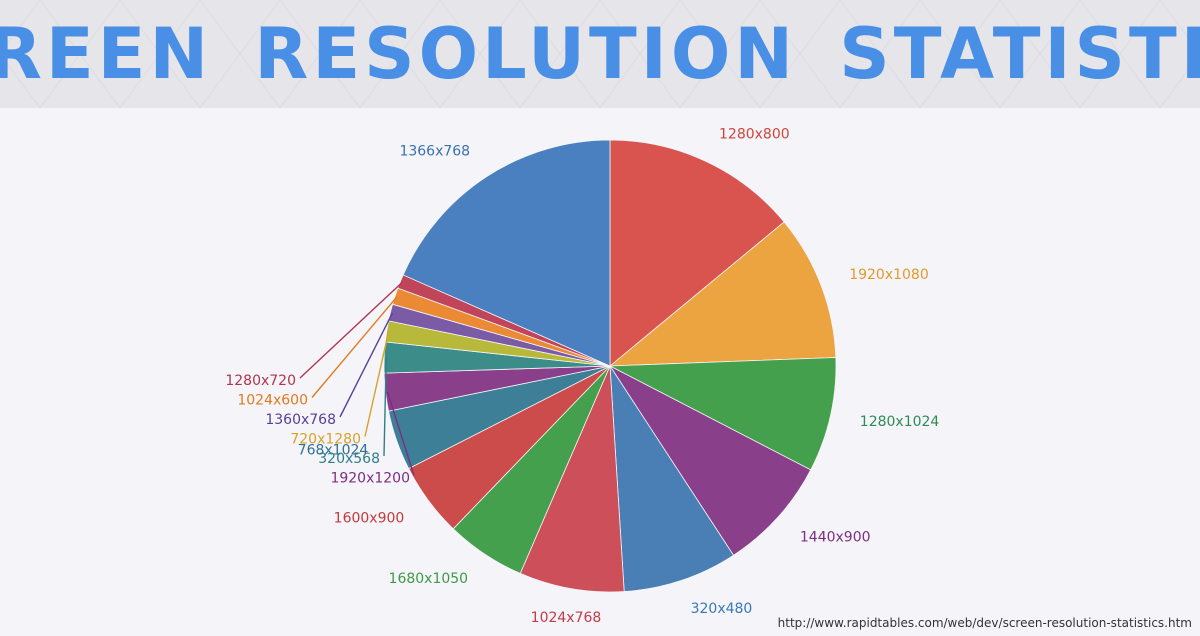  Describe the element at coordinates (900, 422) in the screenshot. I see `slice-label-1280x1024: 1280x1024` at that location.